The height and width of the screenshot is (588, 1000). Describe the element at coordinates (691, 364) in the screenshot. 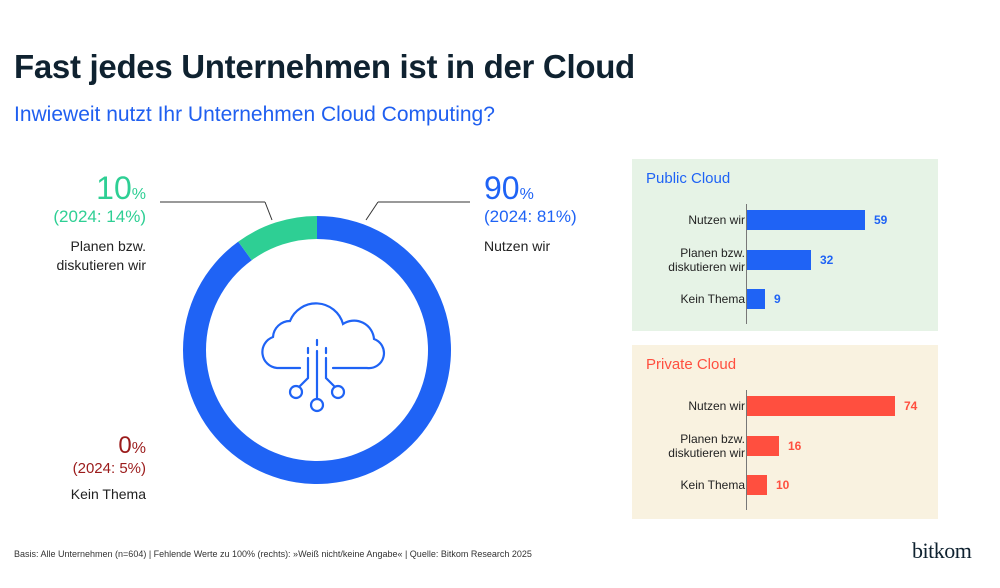

I see `panel-title: Private Cloud` at that location.